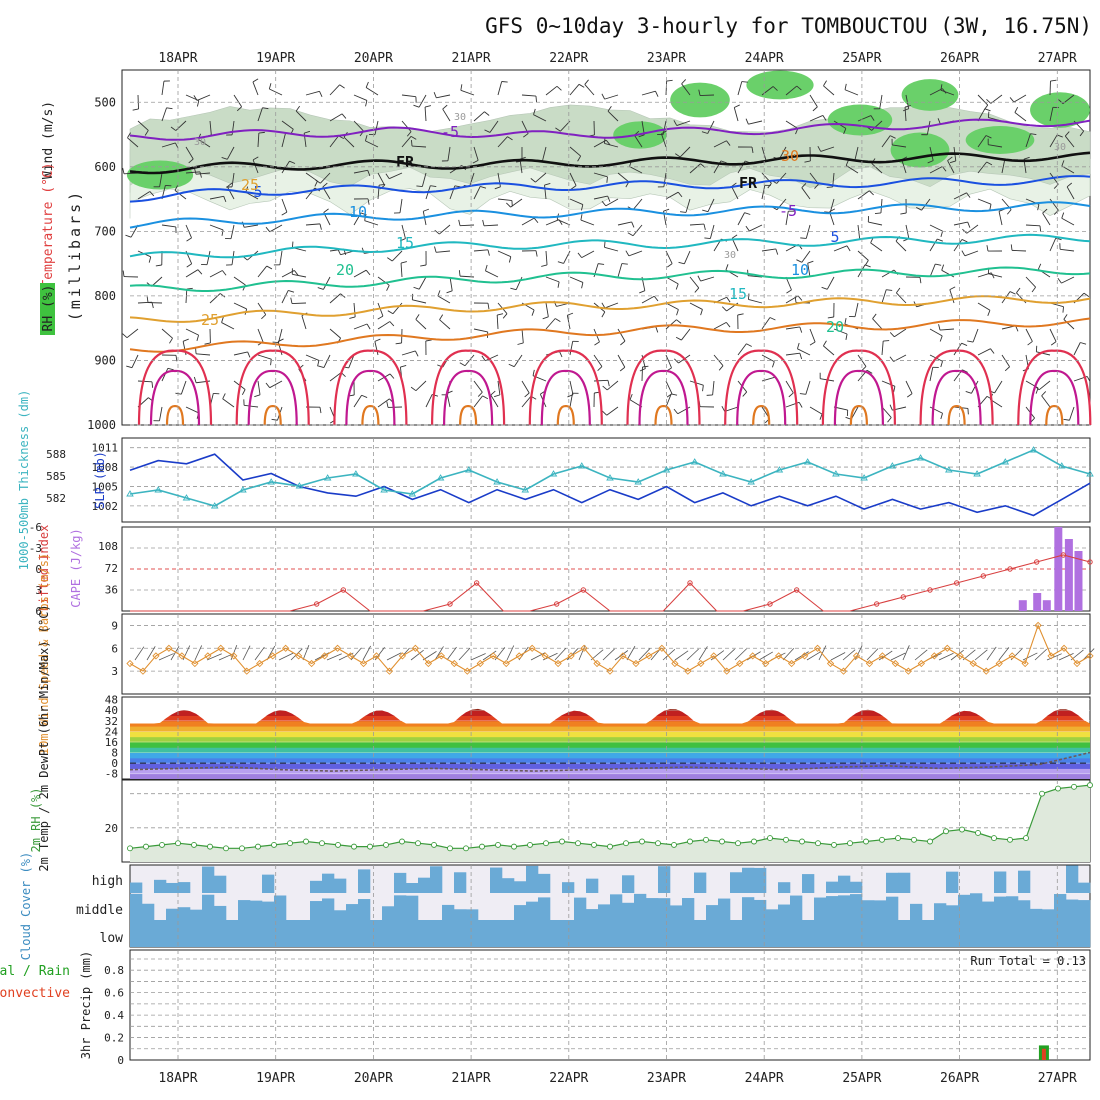  I want to click on thickness-point, so click(920, 457).